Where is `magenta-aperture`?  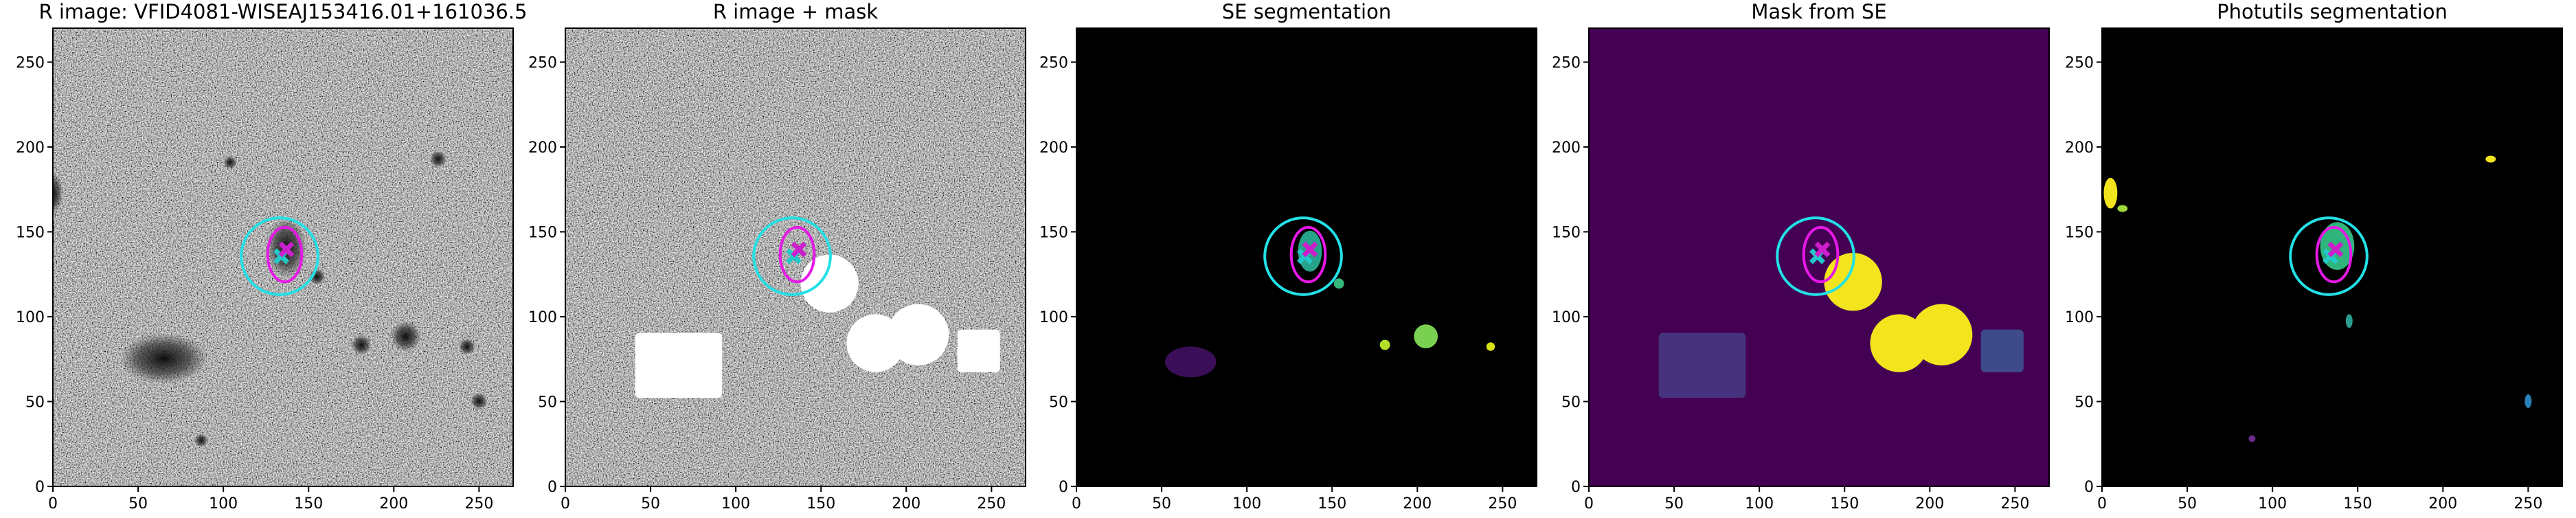
magenta-aperture is located at coordinates (1308, 254).